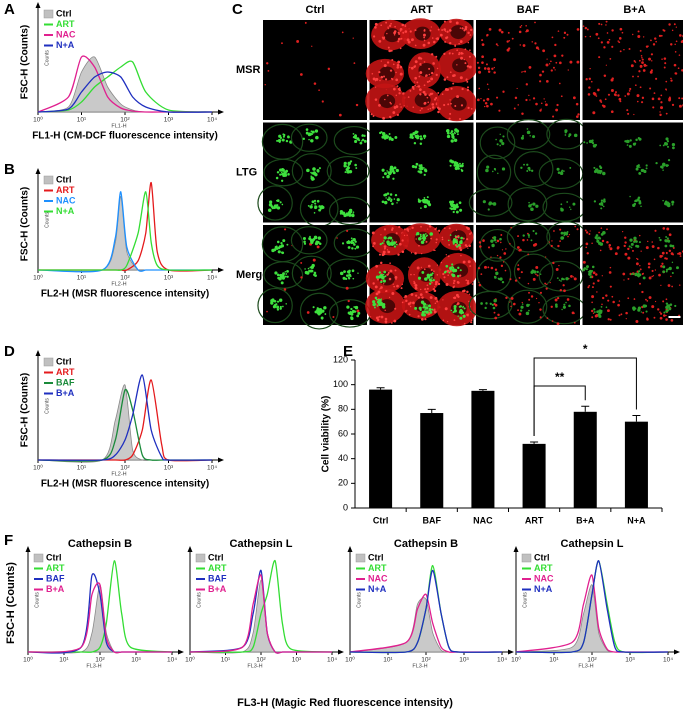 This screenshot has width=683, height=719. I want to click on x-tick-label: 10⁴, so click(212, 278).